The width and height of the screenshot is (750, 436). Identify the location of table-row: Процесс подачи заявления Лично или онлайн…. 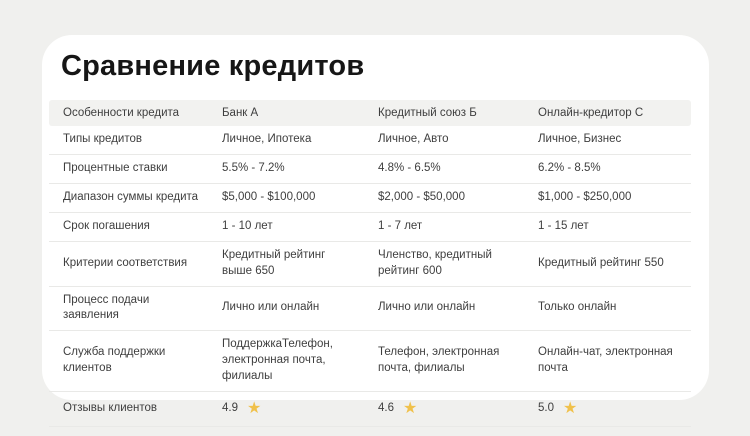
(370, 308).